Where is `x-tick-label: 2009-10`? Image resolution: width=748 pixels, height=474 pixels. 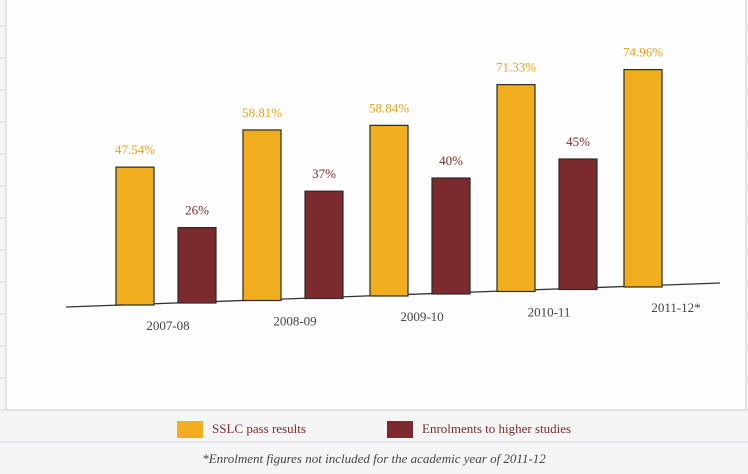
x-tick-label: 2009-10 is located at coordinates (421, 316).